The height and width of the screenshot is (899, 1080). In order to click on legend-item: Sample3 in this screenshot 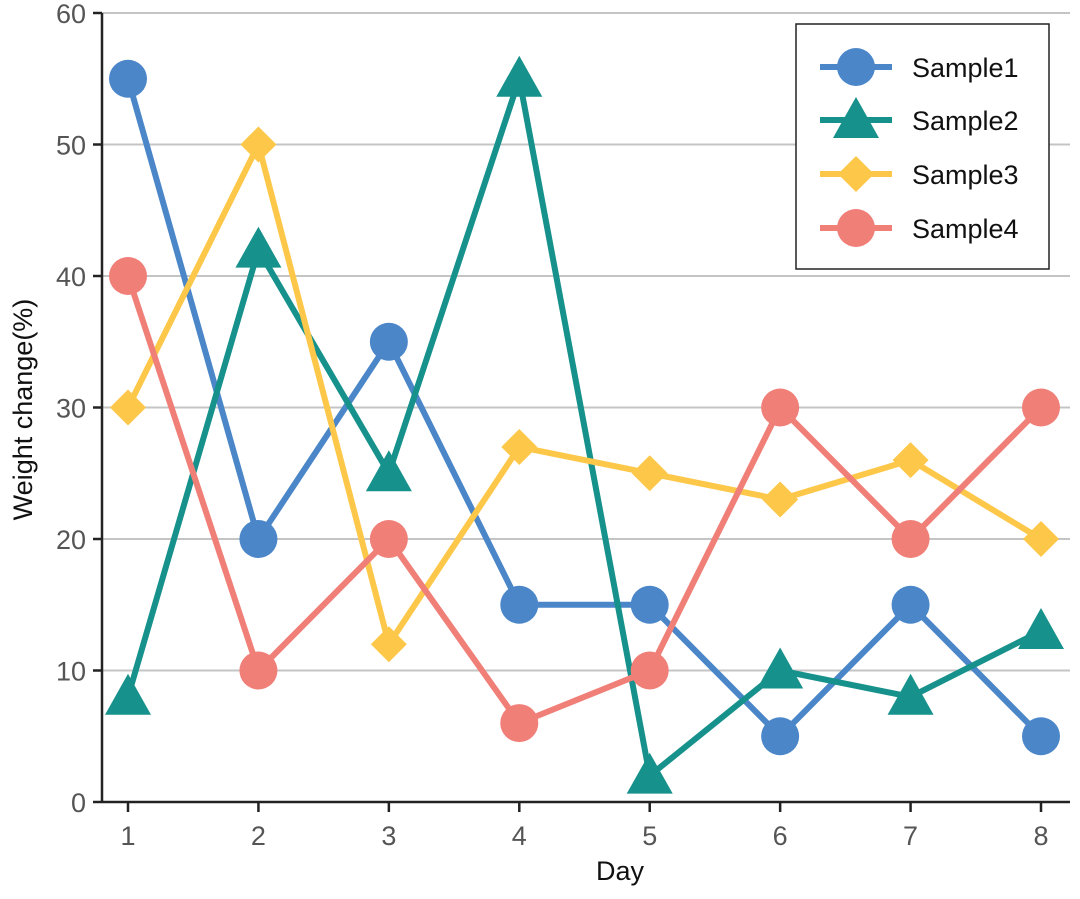, I will do `click(919, 174)`.